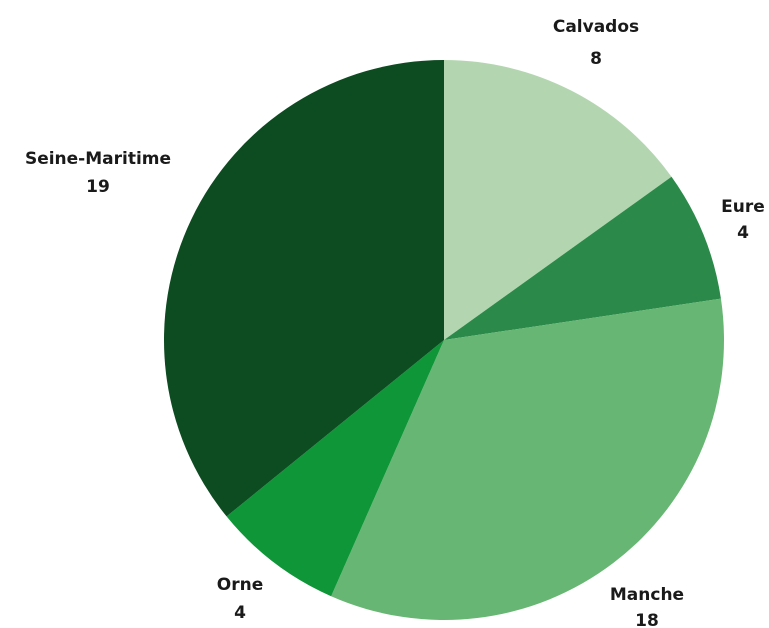 Image resolution: width=769 pixels, height=628 pixels. I want to click on slice-value-orne: 4, so click(240, 613).